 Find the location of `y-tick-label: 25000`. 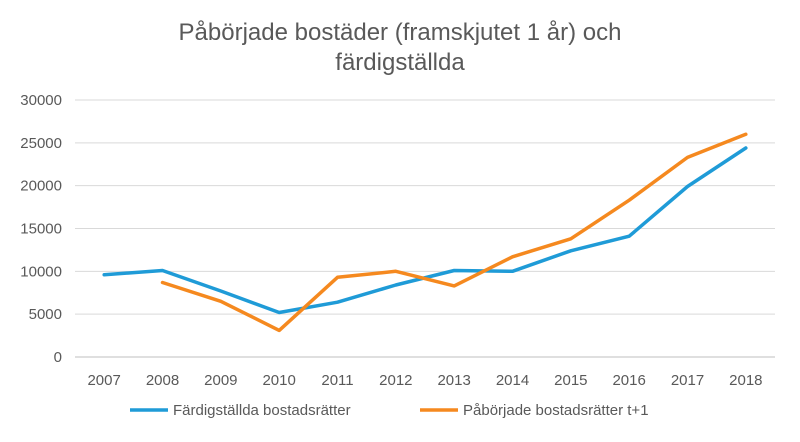

y-tick-label: 25000 is located at coordinates (41, 143).